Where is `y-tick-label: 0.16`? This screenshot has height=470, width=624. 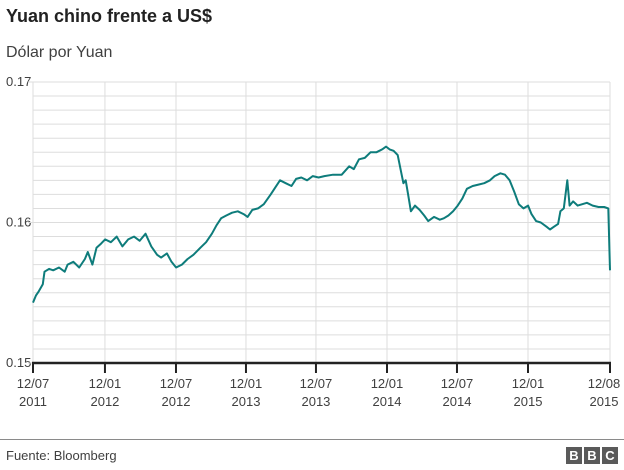
y-tick-label: 0.16 is located at coordinates (18, 222).